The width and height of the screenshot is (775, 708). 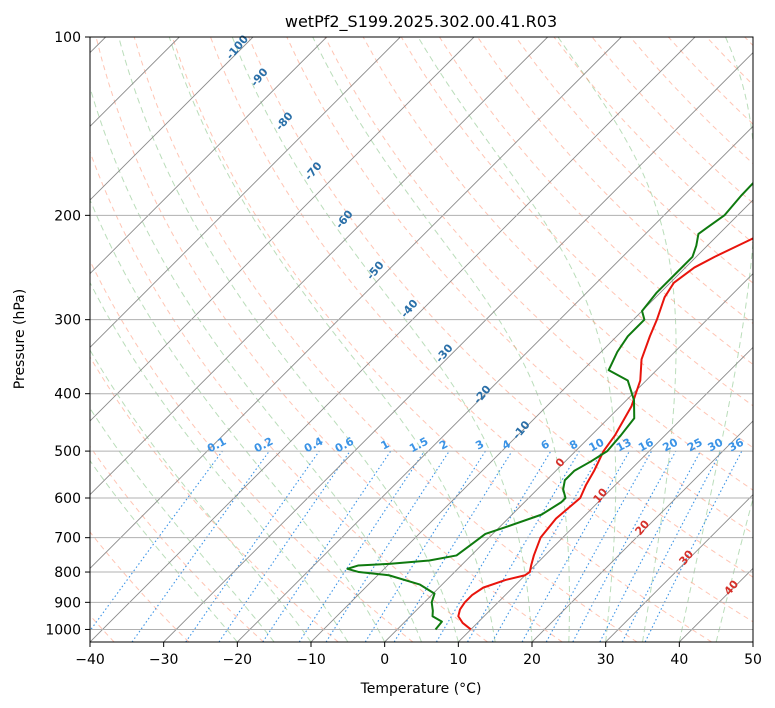 What do you see at coordinates (238, 660) in the screenshot?
I see `x-tick-label: −20` at bounding box center [238, 660].